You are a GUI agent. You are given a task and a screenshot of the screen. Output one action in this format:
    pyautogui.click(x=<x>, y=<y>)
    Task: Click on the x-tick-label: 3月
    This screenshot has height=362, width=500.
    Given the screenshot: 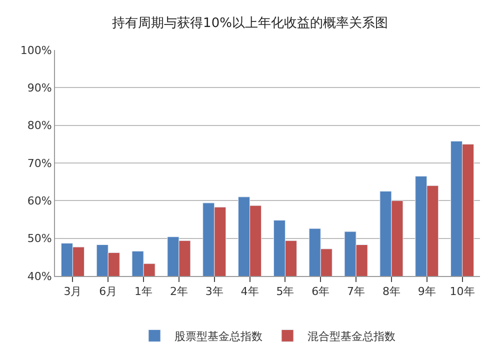 What is the action you would take?
    pyautogui.click(x=73, y=291)
    